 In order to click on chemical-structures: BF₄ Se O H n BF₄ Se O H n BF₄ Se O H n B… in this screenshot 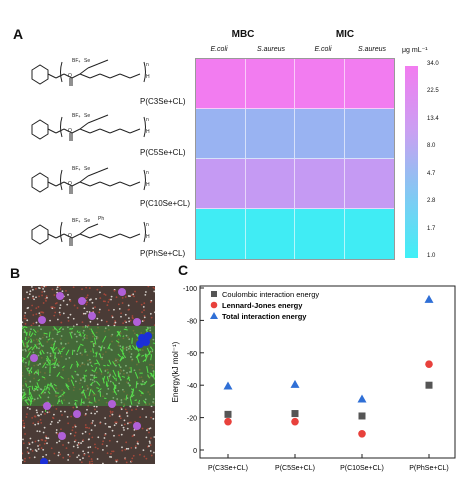, I will do `click(90, 152)`.